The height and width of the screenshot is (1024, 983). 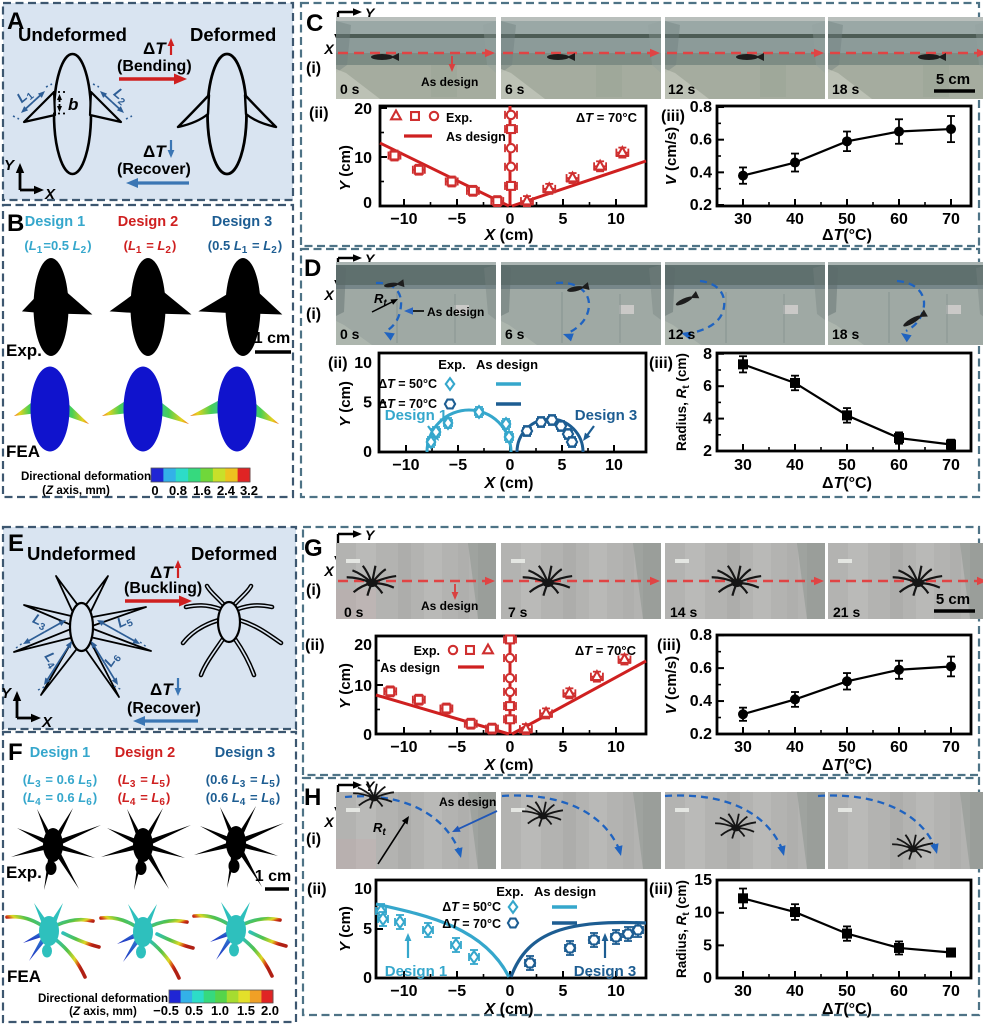 I want to click on svg-text: (Buckling), so click(x=163, y=588).